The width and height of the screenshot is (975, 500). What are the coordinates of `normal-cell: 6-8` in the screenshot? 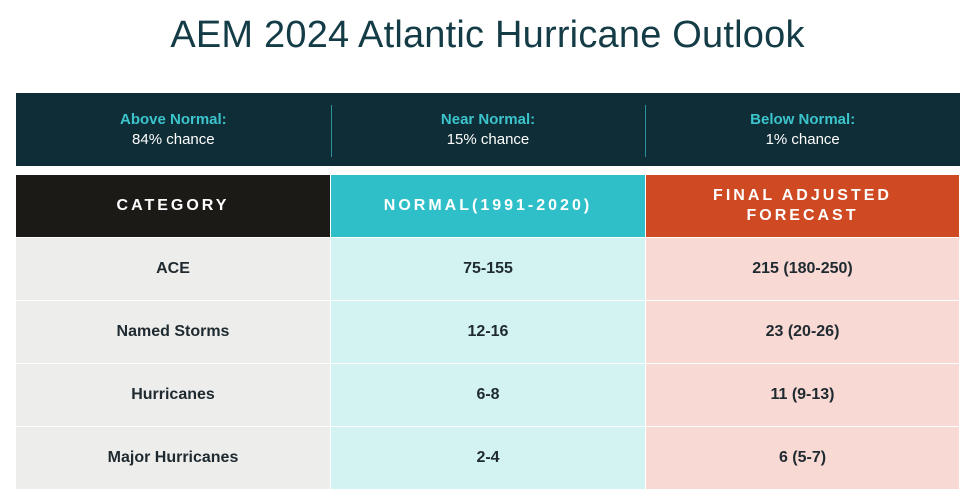 It's located at (487, 395).